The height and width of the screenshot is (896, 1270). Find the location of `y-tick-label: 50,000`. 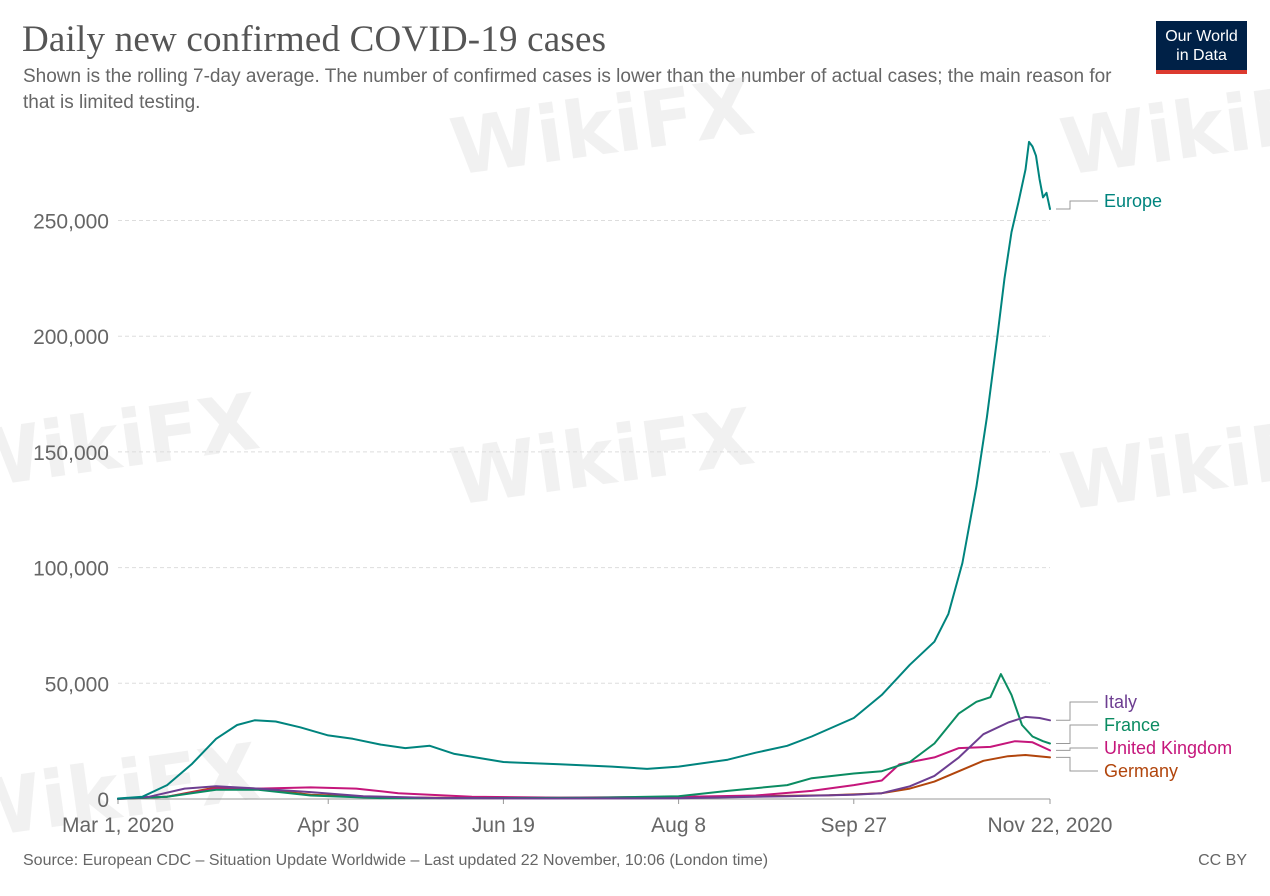

y-tick-label: 50,000 is located at coordinates (77, 684).